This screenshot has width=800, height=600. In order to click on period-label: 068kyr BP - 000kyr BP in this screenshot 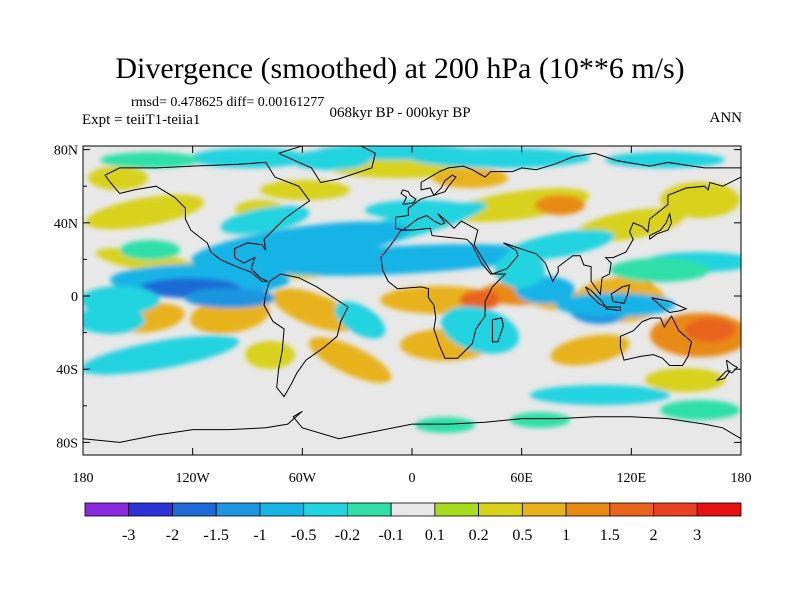, I will do `click(400, 113)`.